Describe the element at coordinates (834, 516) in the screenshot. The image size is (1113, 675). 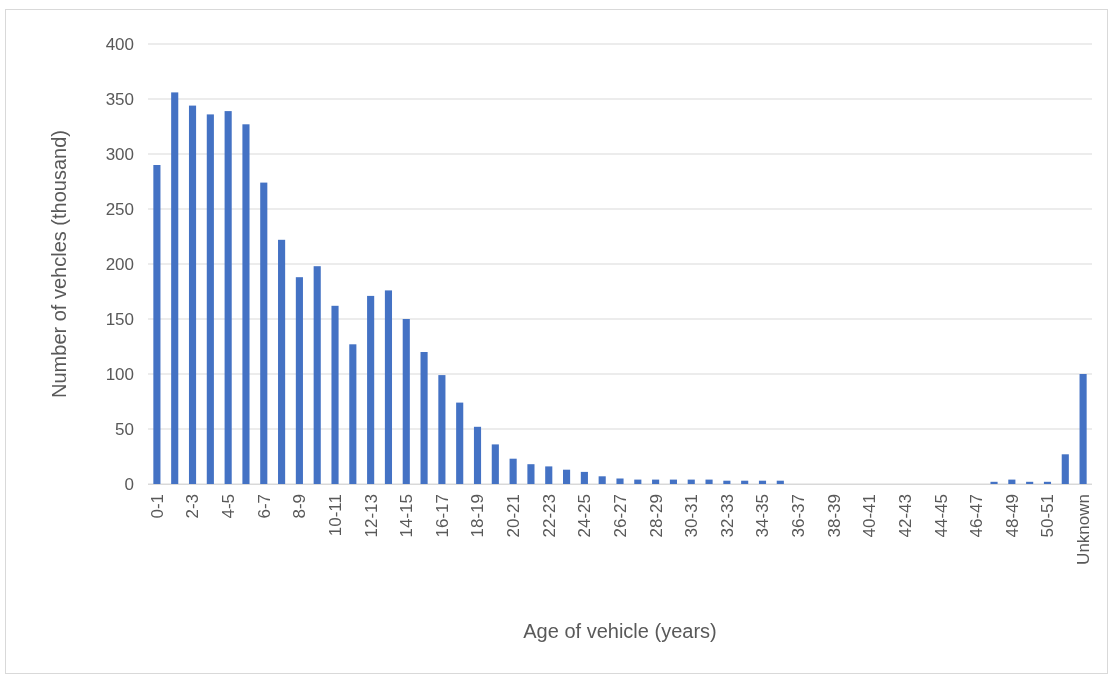
I see `x-tick-label: 38-39` at that location.